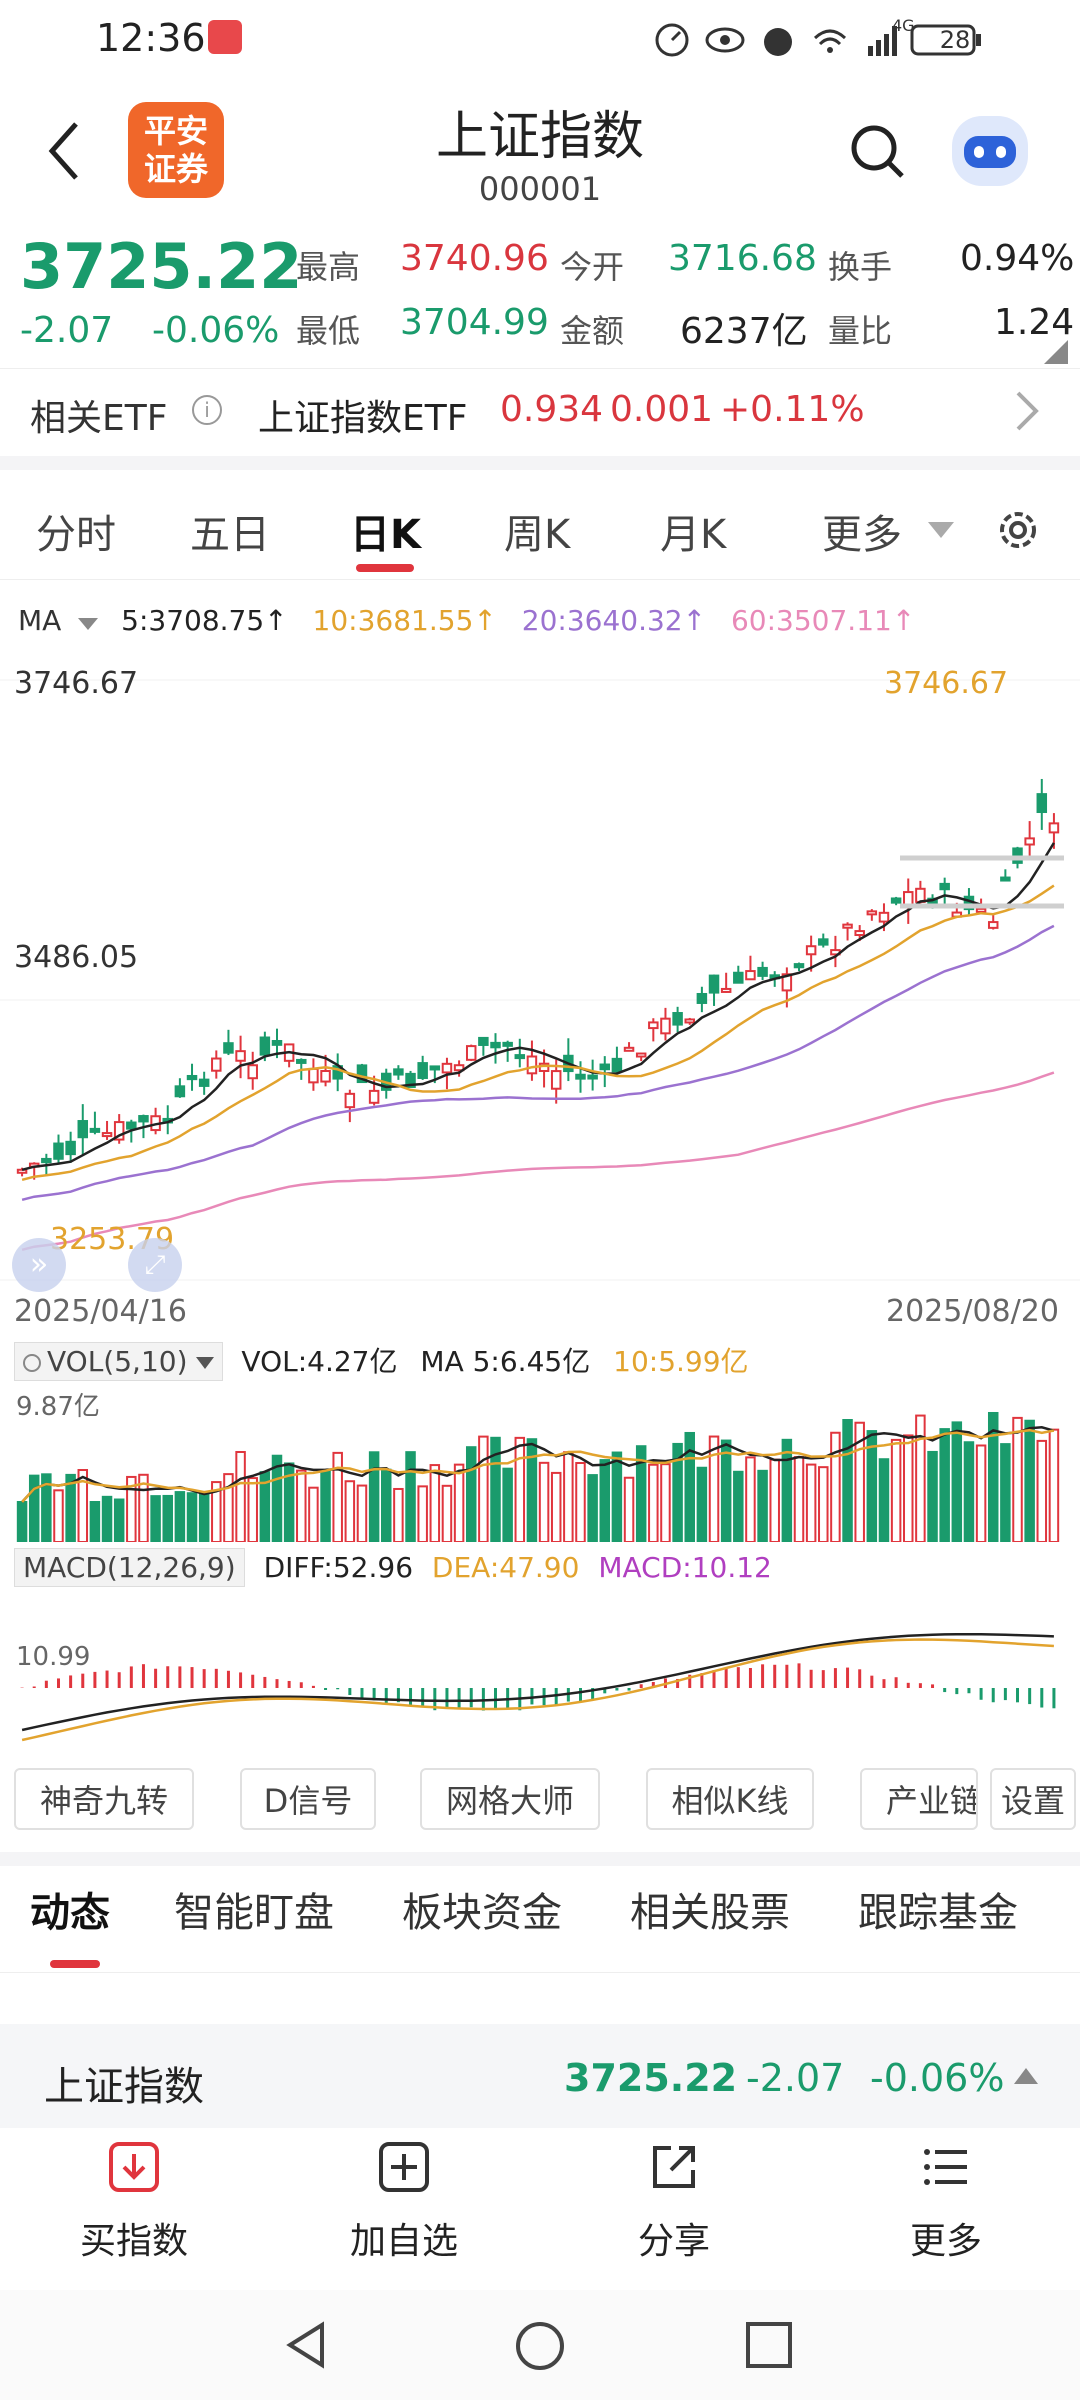 The image size is (1080, 2400). I want to click on volume-chart: 9.87亿, so click(540, 1463).